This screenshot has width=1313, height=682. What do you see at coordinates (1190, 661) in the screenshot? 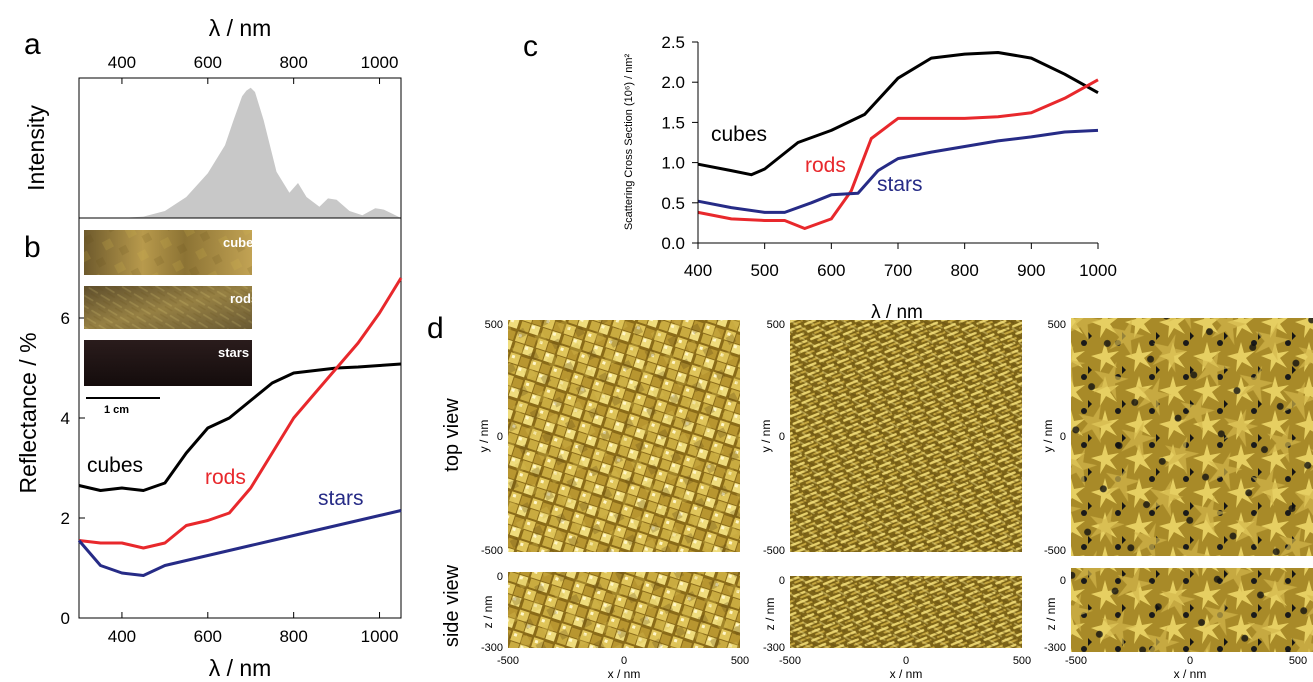
I see `sim-stars-x-tick-0: 0` at bounding box center [1190, 661].